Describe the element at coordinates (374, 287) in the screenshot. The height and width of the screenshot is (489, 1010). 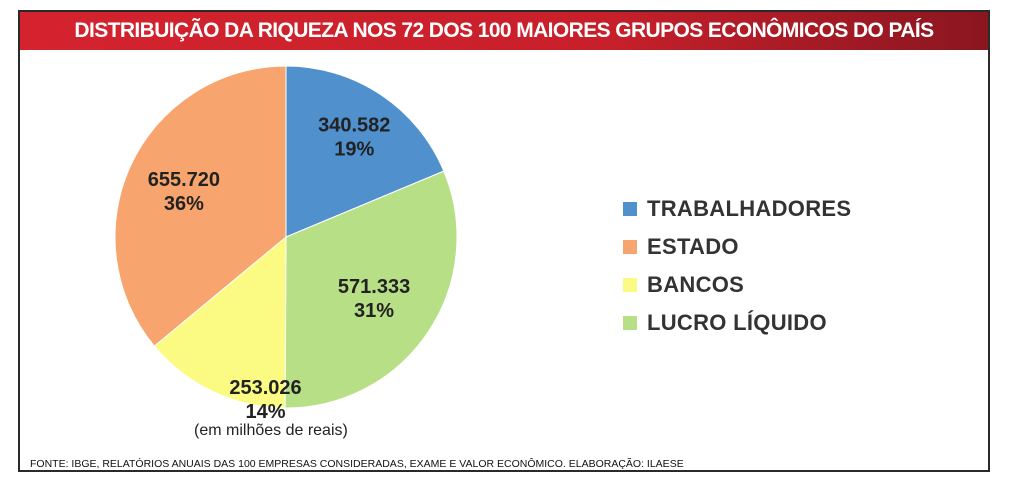
I see `slice-value-label: 571.333` at that location.